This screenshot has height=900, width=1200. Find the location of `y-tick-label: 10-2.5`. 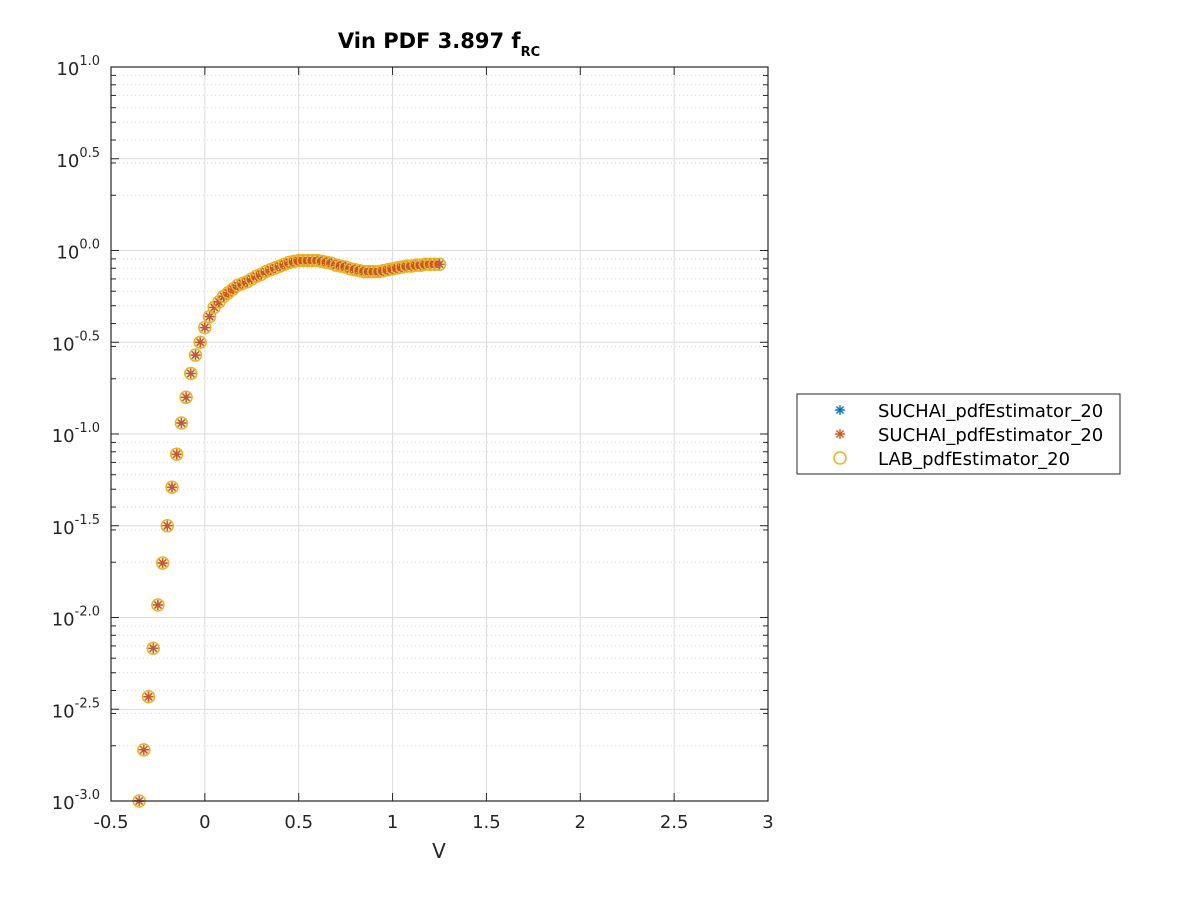

y-tick-label: 10-2.5 is located at coordinates (76, 709).